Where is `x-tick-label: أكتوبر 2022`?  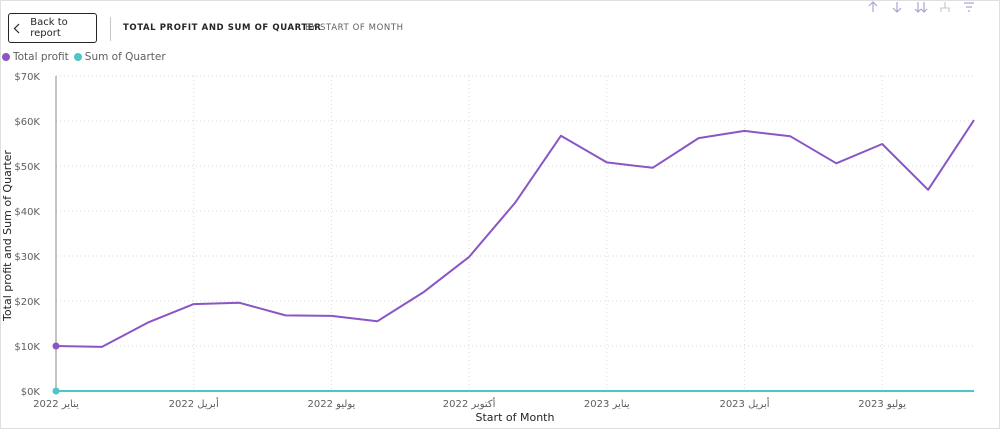
x-tick-label: أكتوبر 2022 is located at coordinates (469, 403).